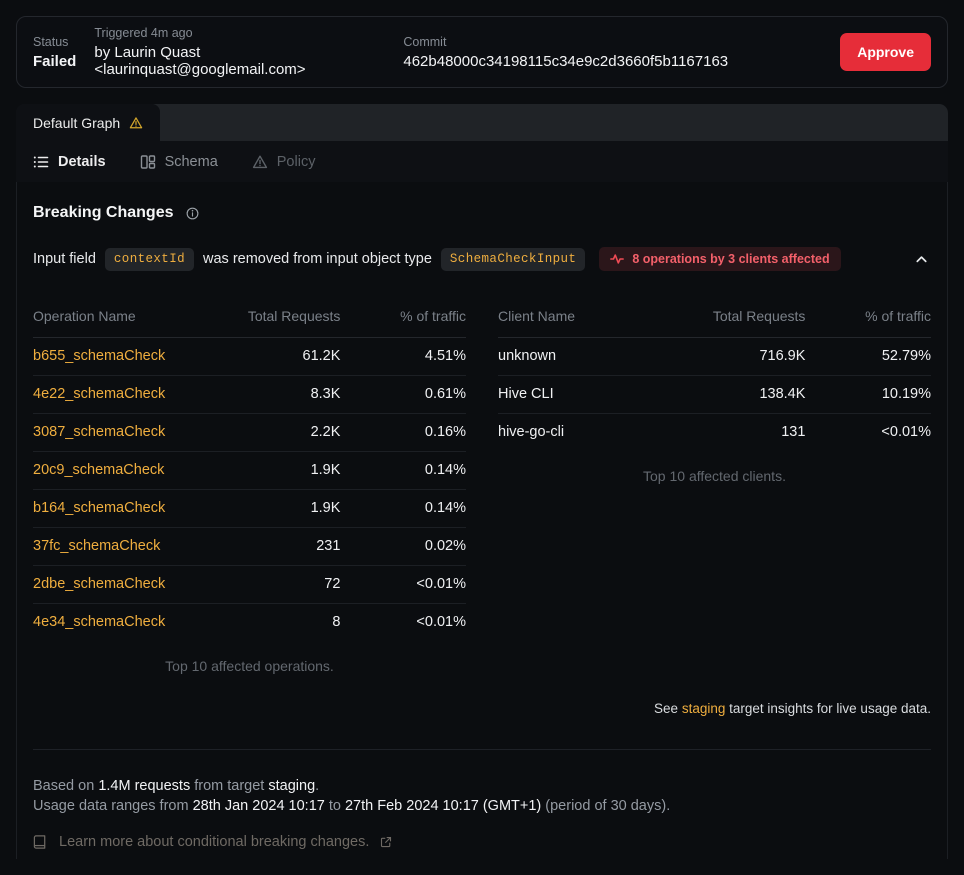 This screenshot has height=875, width=964. What do you see at coordinates (284, 432) in the screenshot?
I see `total-requests-cell: 2.2K` at bounding box center [284, 432].